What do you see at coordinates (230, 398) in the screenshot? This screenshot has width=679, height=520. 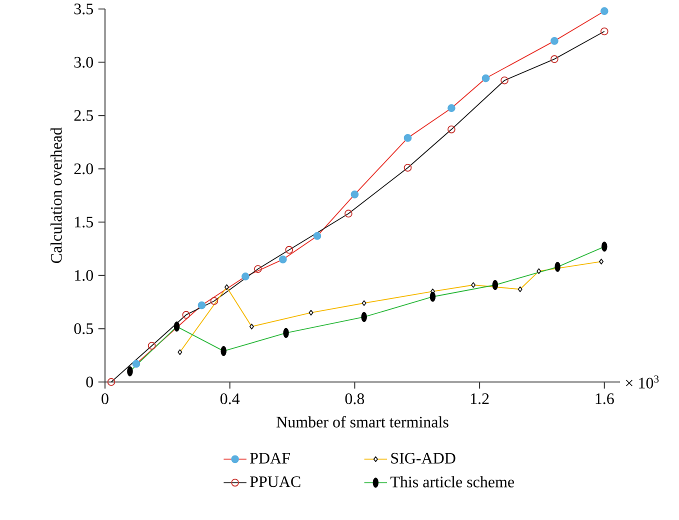 I see `x-tick-label: 0.4` at bounding box center [230, 398].